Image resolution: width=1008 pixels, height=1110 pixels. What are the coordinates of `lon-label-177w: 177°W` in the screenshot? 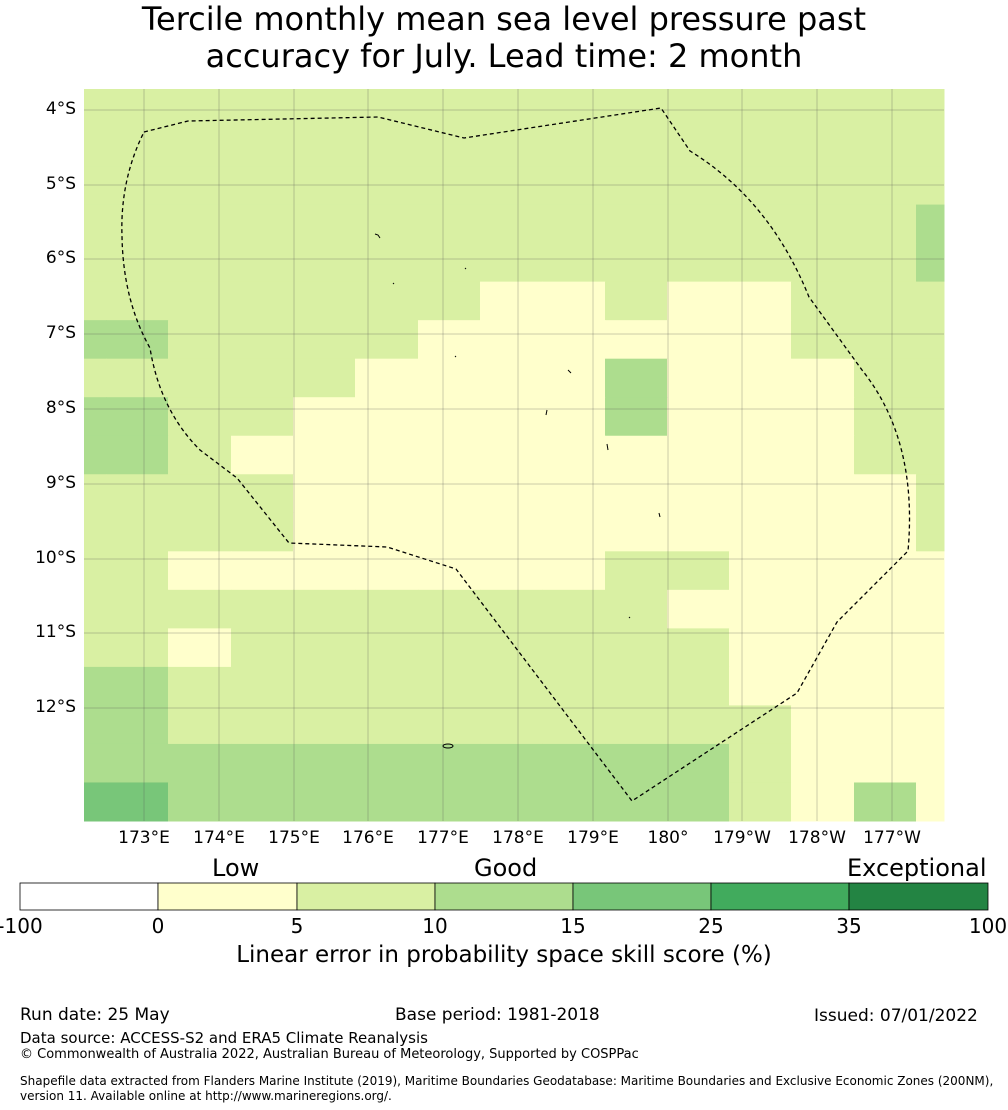 It's located at (892, 838).